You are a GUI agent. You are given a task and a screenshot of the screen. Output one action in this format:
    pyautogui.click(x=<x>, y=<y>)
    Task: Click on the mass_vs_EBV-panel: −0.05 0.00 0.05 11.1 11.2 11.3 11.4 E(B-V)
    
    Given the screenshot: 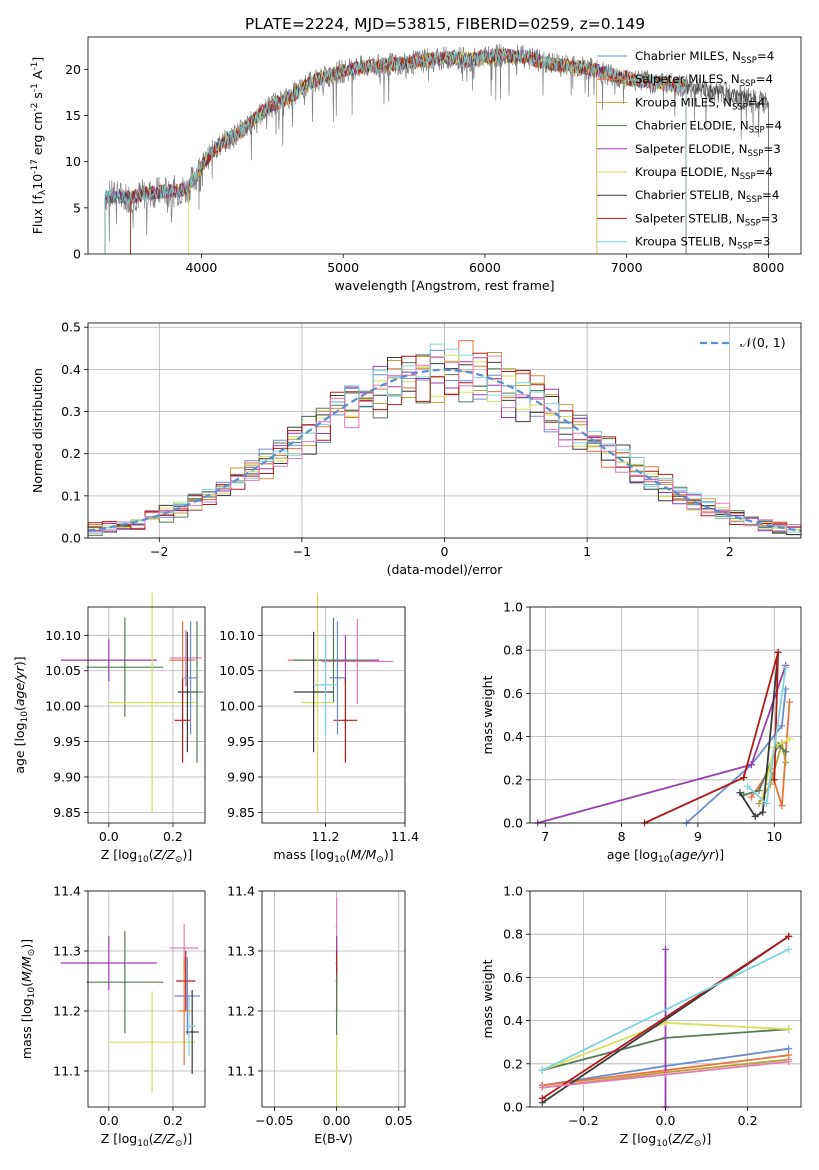 What is the action you would take?
    pyautogui.click(x=320, y=1015)
    